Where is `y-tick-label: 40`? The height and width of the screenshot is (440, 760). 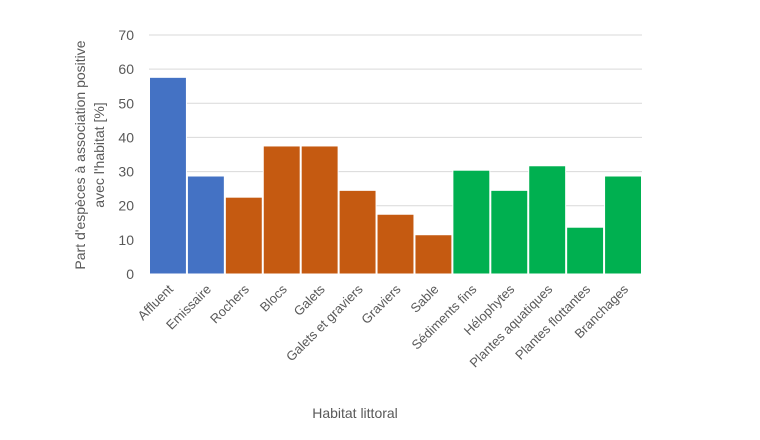
y-tick-label: 40 is located at coordinates (126, 137).